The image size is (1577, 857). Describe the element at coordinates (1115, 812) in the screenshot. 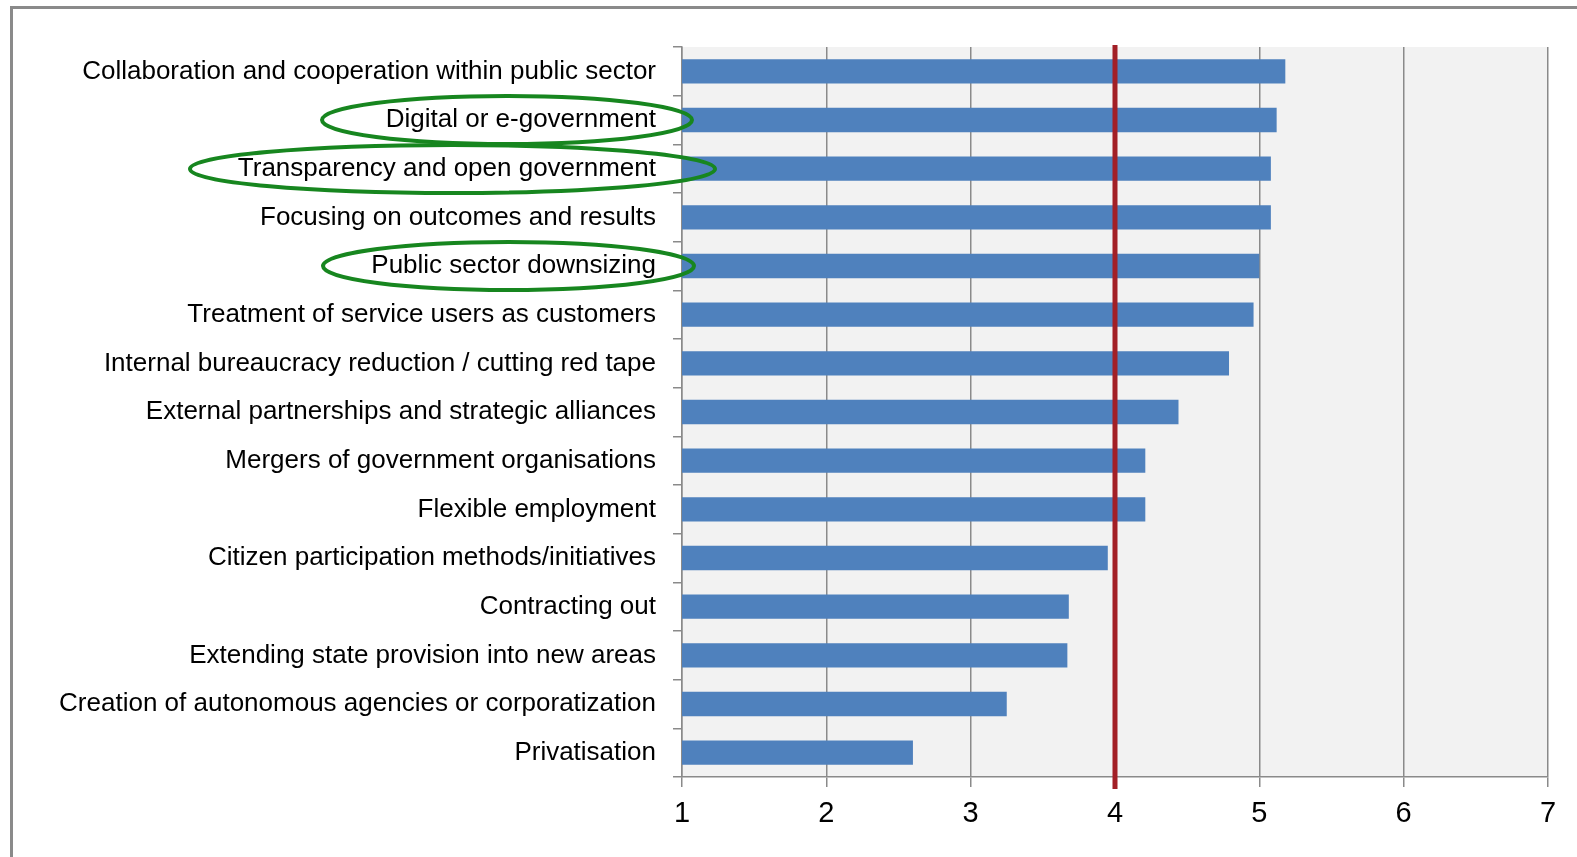

I see `x-tick-label: 4` at that location.